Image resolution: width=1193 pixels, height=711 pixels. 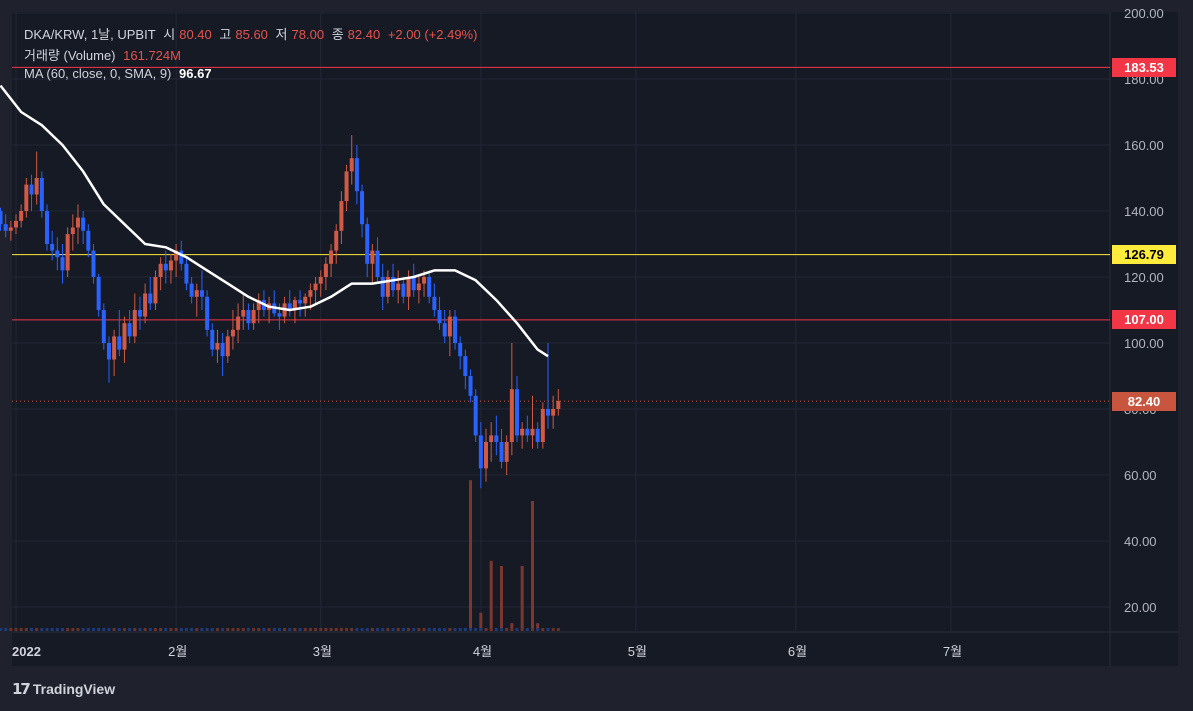 What do you see at coordinates (1144, 320) in the screenshot?
I see `price-tag-107: 107.00` at bounding box center [1144, 320].